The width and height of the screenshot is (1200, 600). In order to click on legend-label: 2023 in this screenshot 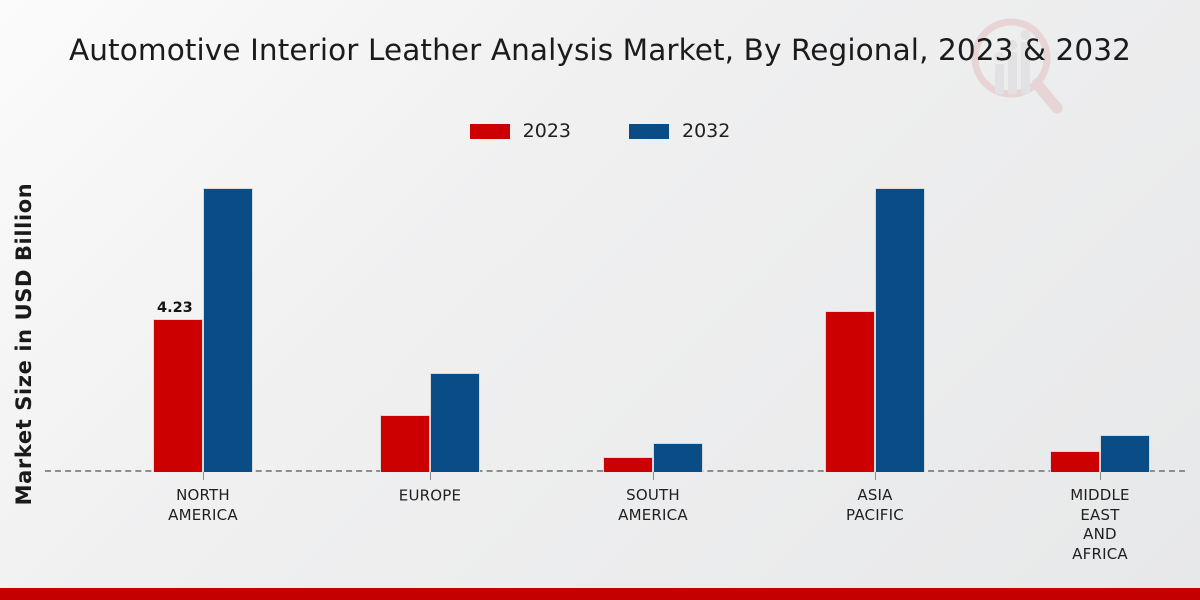, I will do `click(546, 131)`.